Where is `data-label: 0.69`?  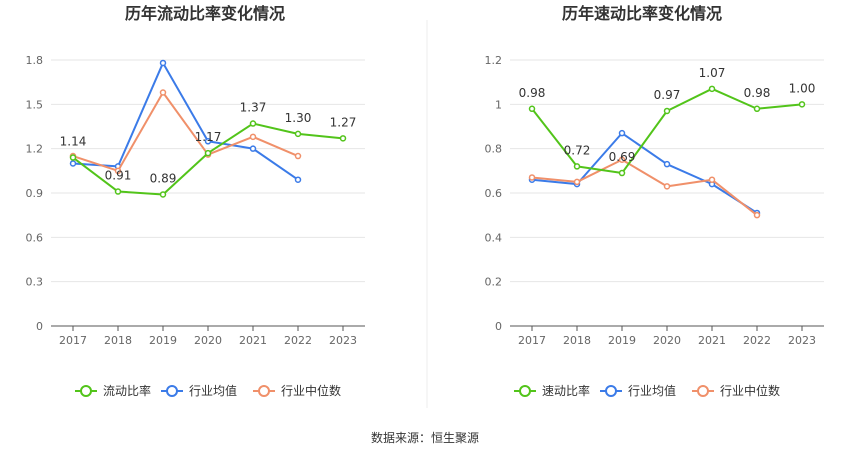
data-label: 0.69 is located at coordinates (622, 157).